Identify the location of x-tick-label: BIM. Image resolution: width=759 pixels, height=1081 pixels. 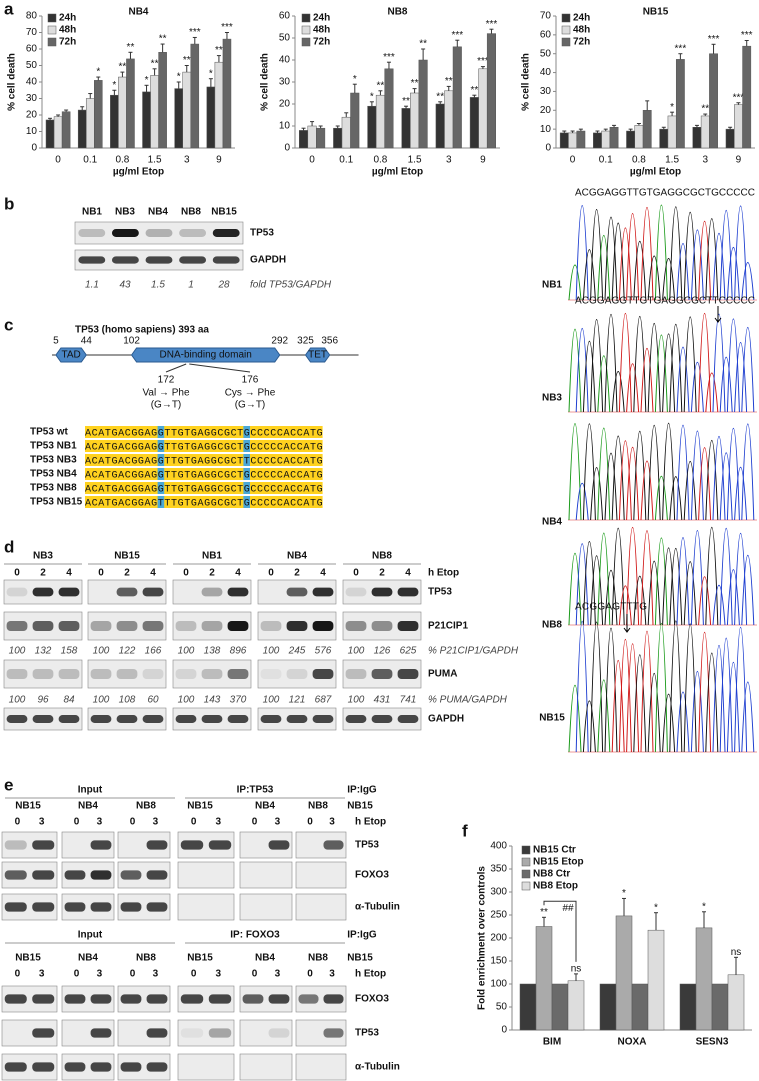
(552, 1042).